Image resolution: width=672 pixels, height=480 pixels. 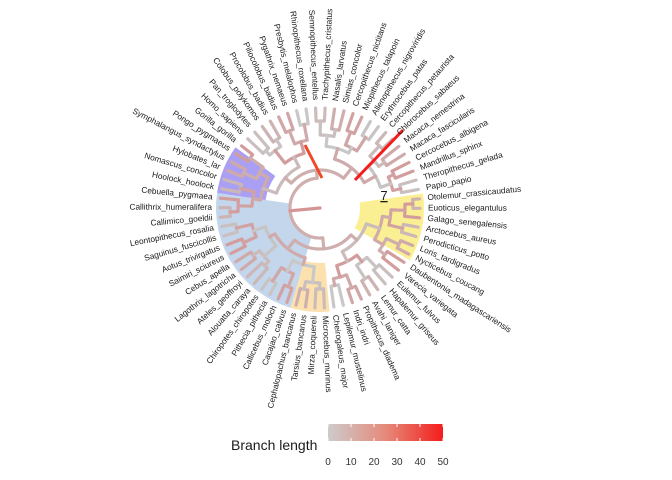 What do you see at coordinates (314, 55) in the screenshot?
I see `tip-label: Semnopithecus_entellus` at bounding box center [314, 55].